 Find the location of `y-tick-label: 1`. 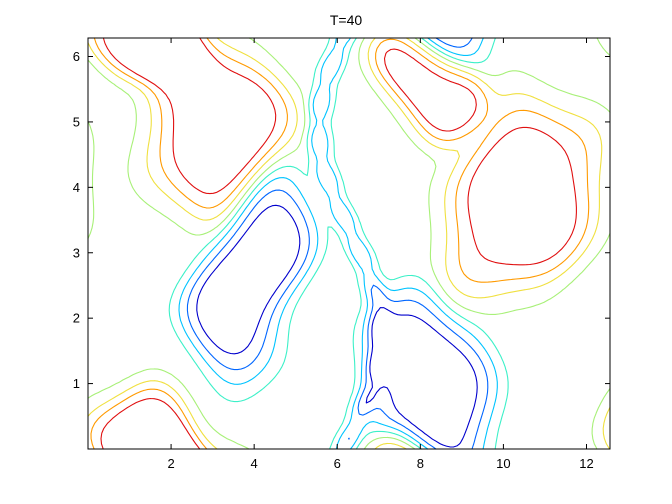

y-tick-label: 1 is located at coordinates (76, 383).